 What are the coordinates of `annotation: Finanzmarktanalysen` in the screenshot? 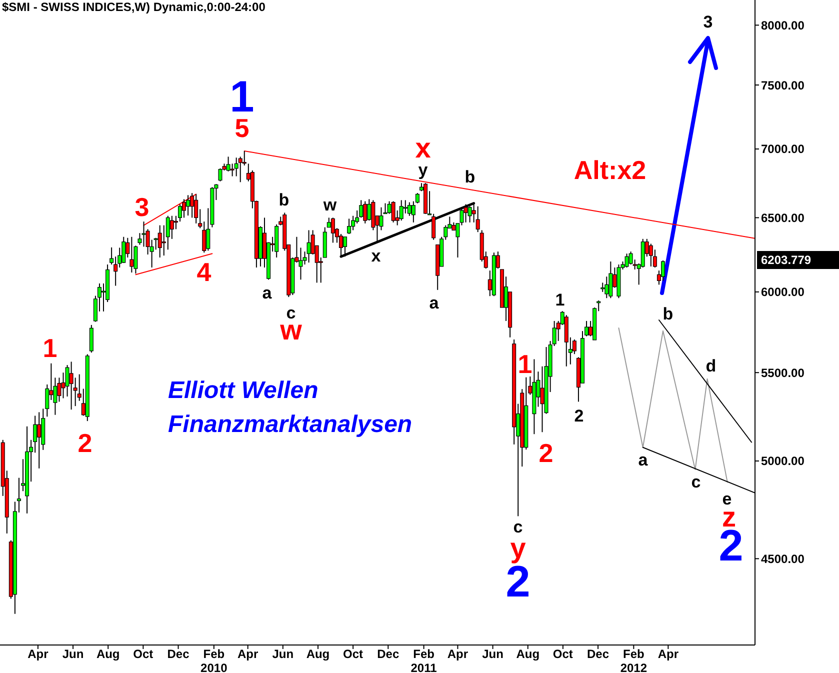 It's located at (290, 424).